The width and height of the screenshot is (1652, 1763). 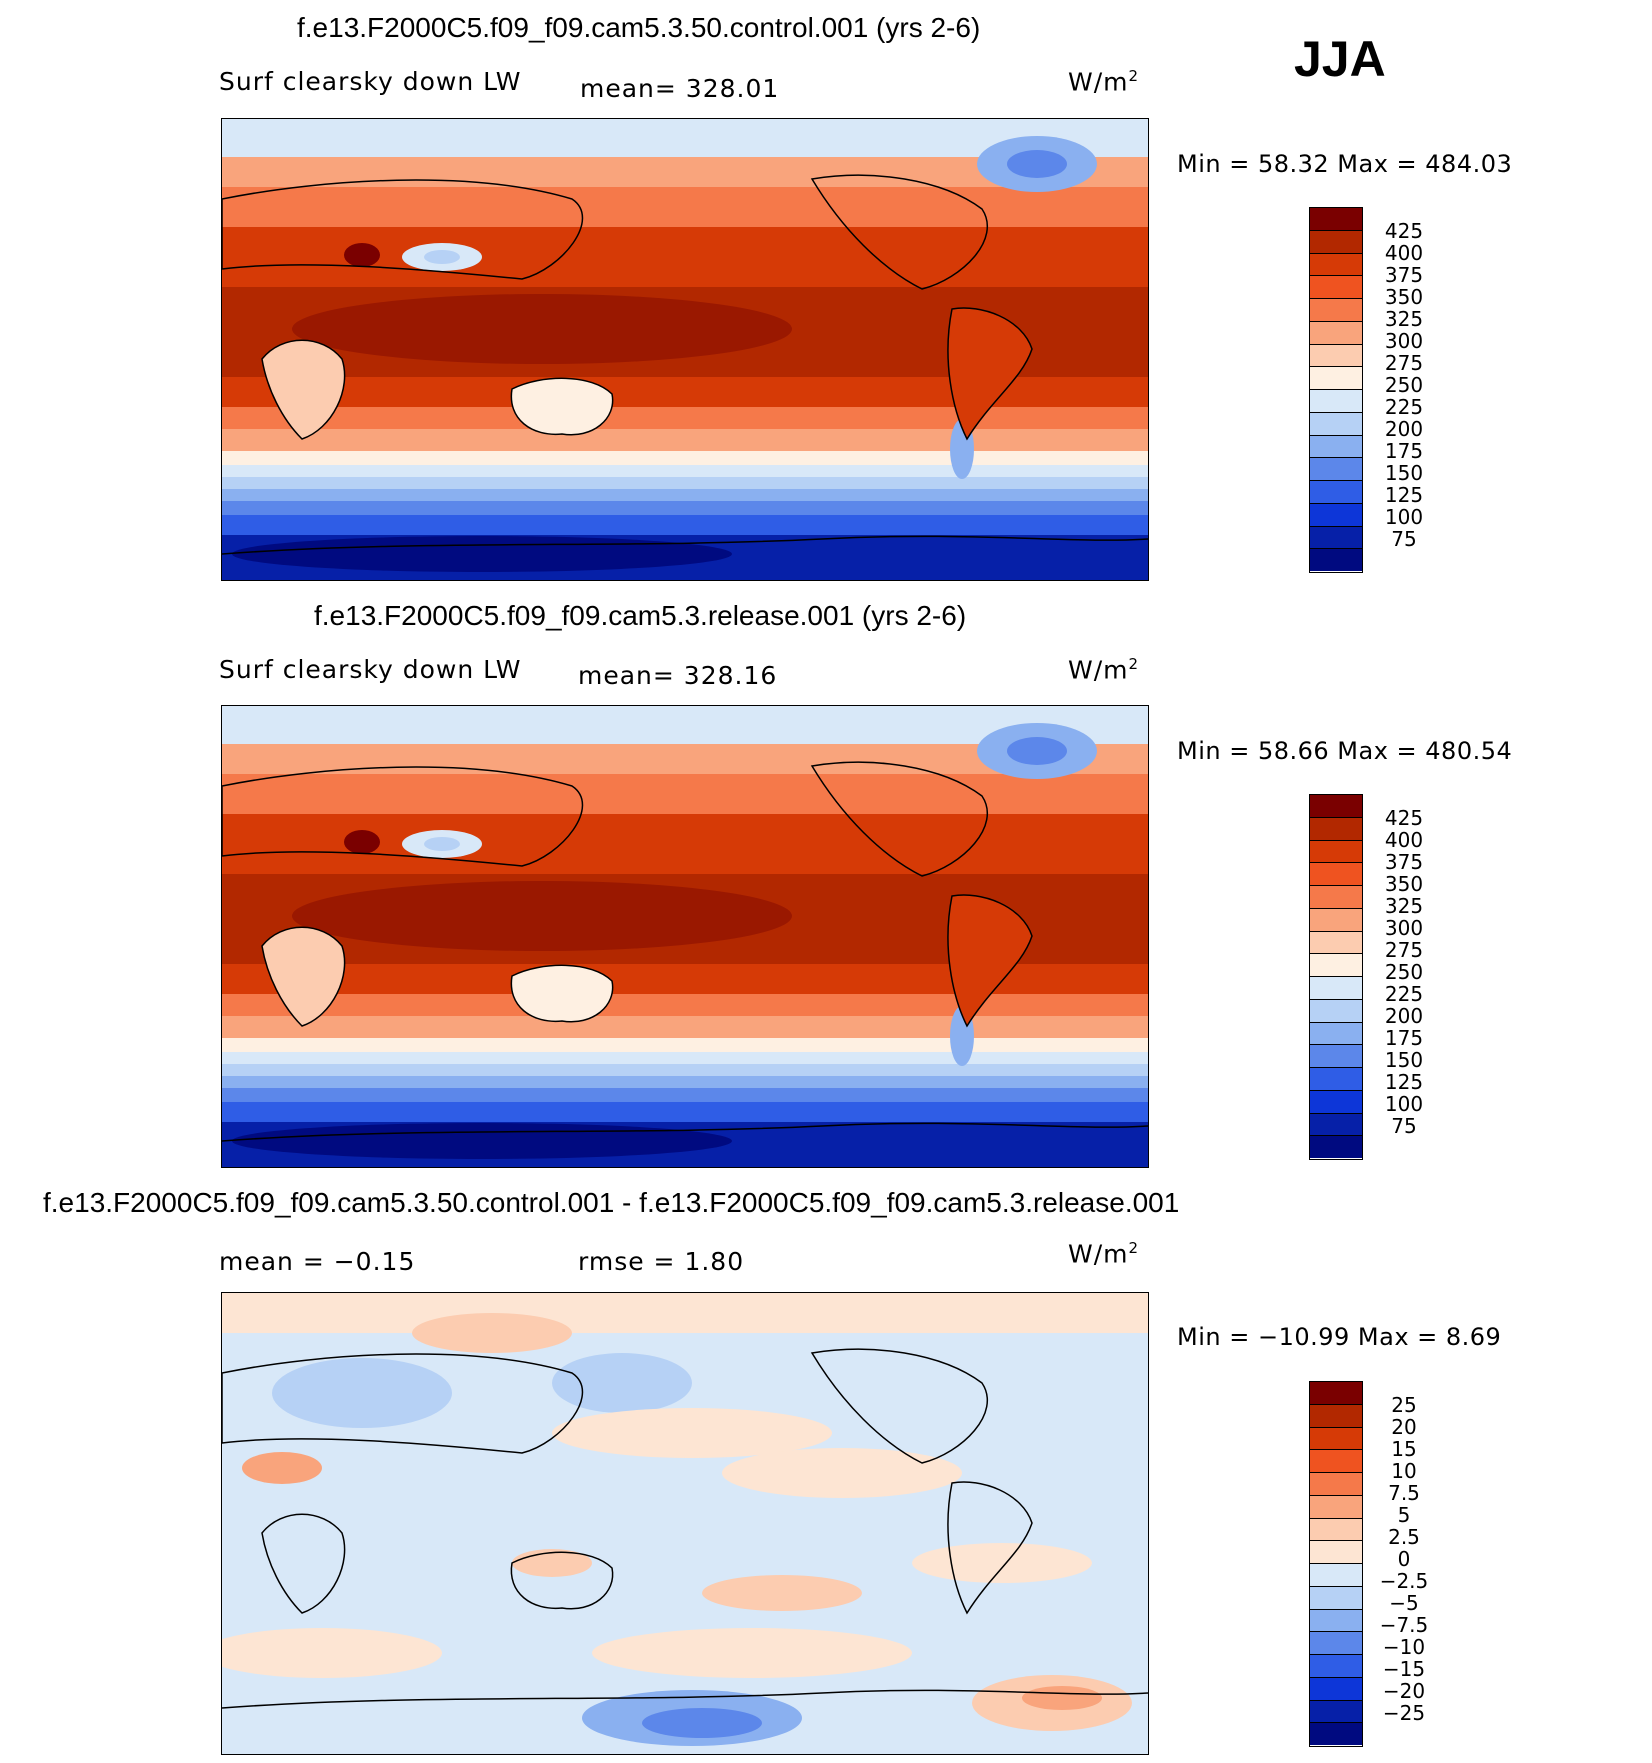 I want to click on panel3-colorbar, so click(x=1336, y=1564).